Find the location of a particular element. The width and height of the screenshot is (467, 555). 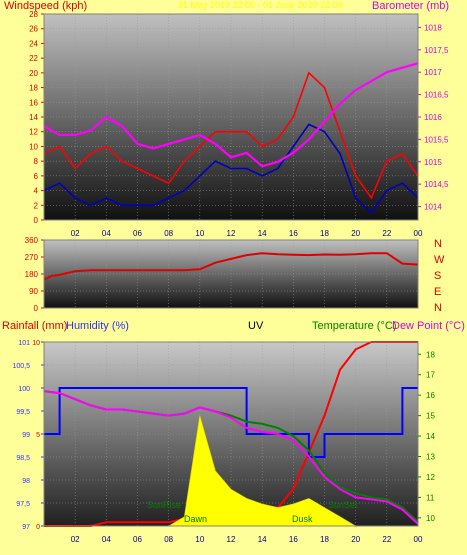

rain-ytick-label: 10 is located at coordinates (36, 343).